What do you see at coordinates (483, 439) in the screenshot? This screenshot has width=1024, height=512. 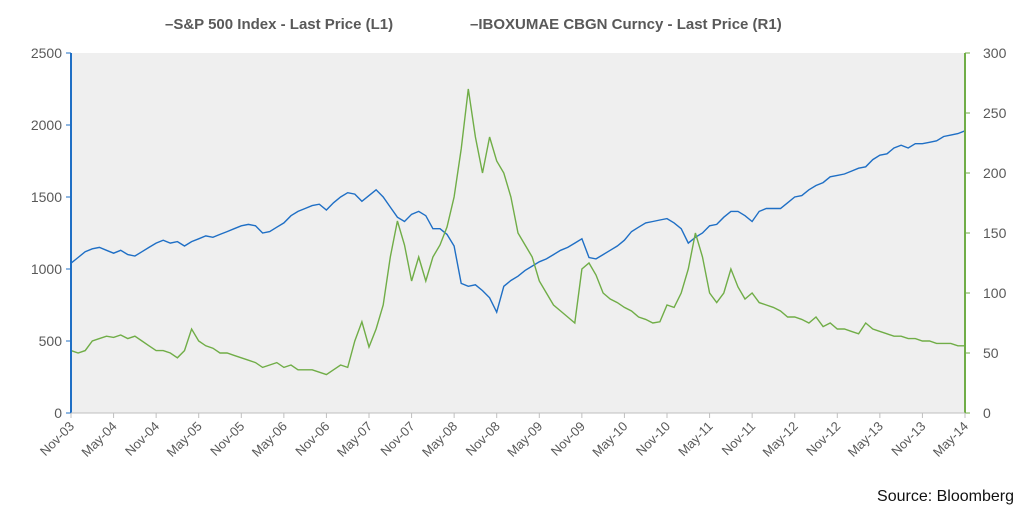 I see `x-axis-tick-label: Nov-08` at bounding box center [483, 439].